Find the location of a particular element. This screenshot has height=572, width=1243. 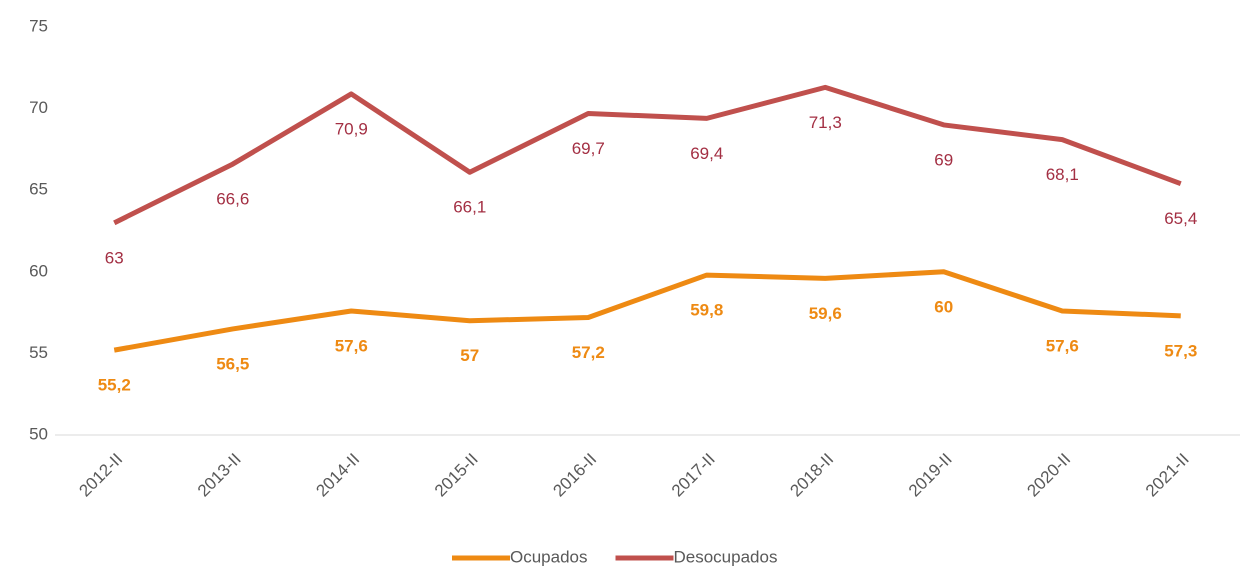

x-tick-label: 2017-II is located at coordinates (693, 475).